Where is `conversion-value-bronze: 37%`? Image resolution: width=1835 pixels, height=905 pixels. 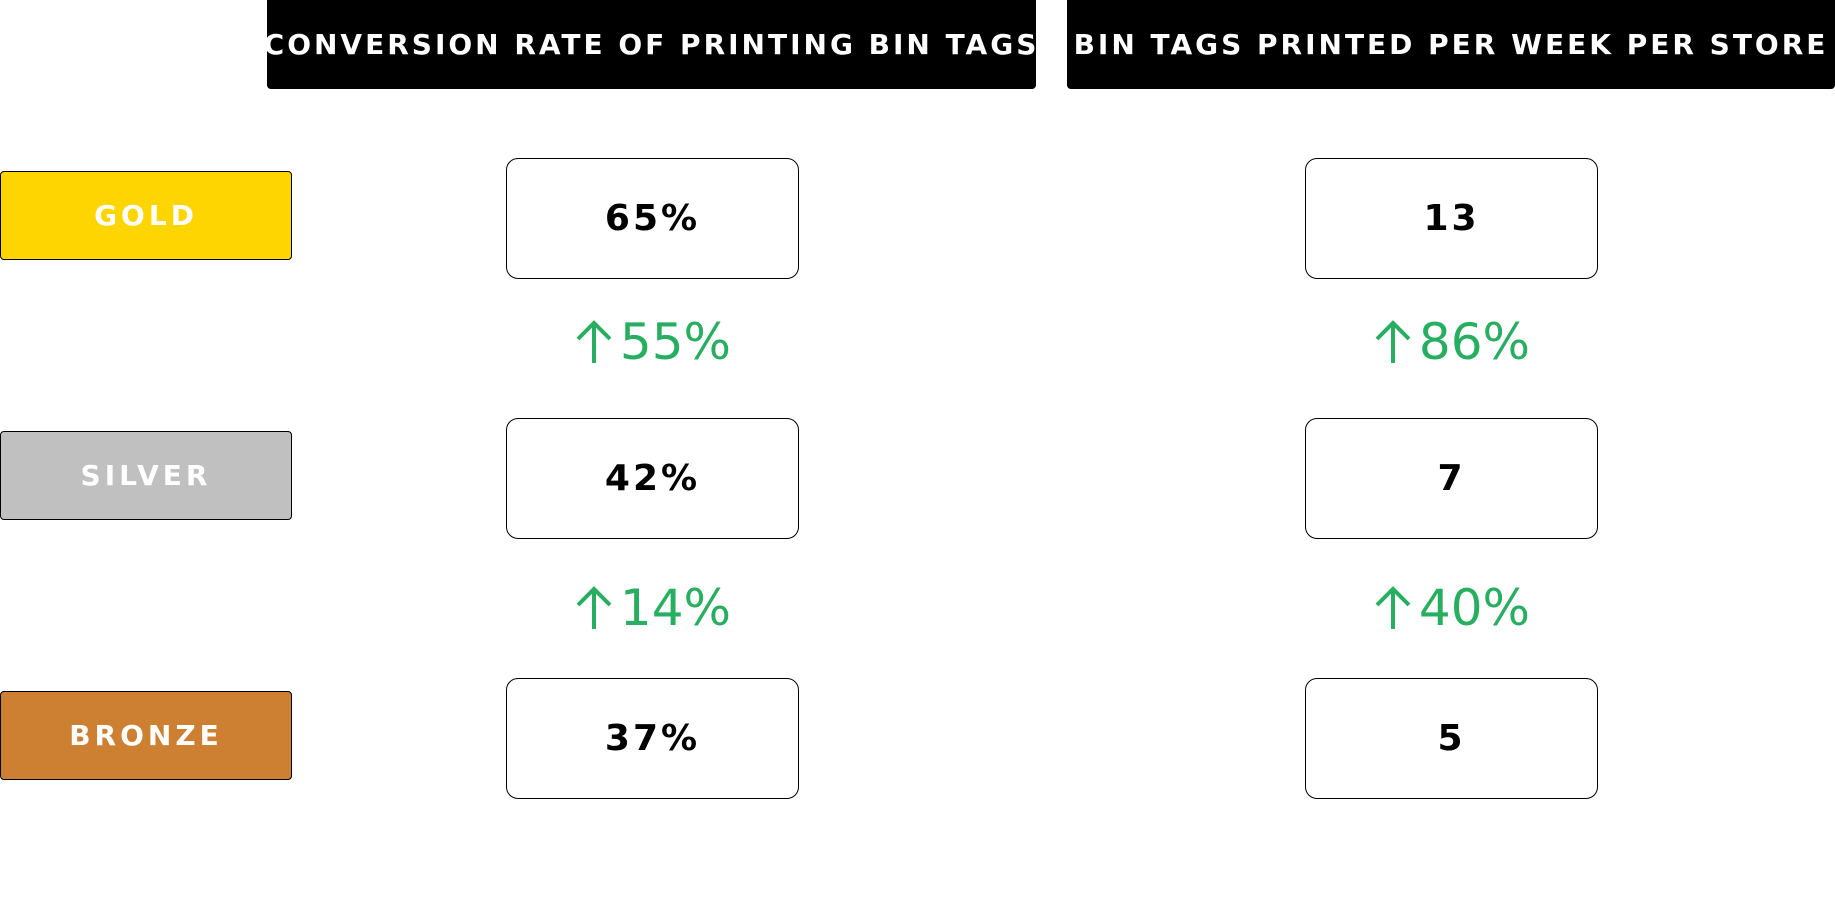 conversion-value-bronze: 37% is located at coordinates (652, 738).